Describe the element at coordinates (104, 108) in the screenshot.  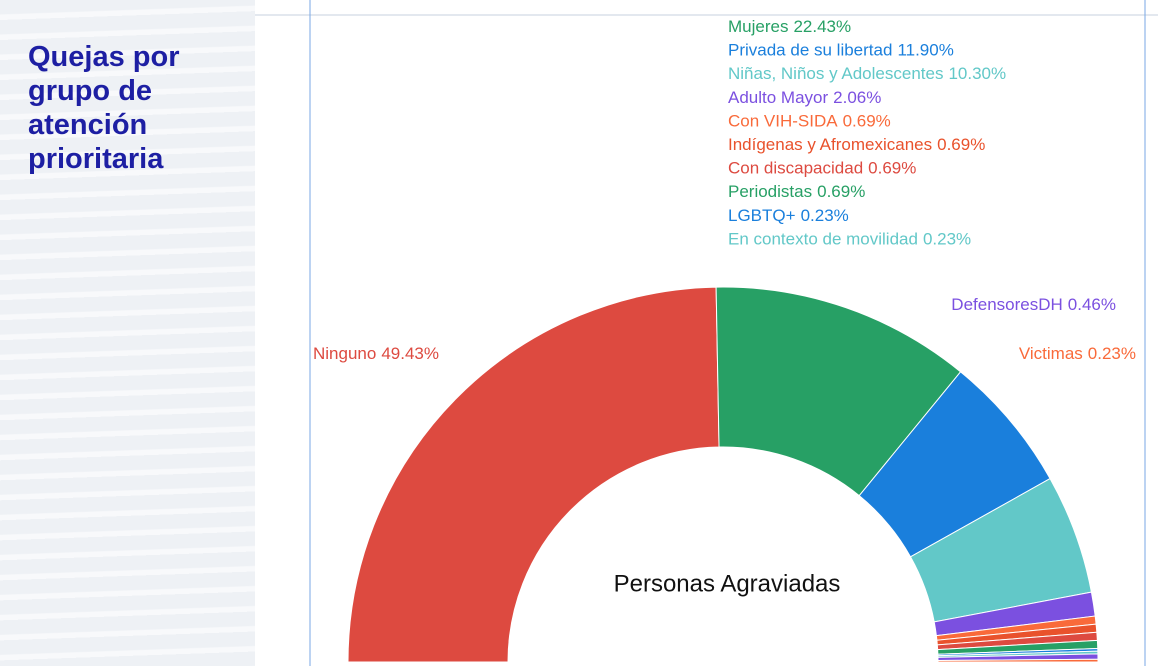
I see `panel-title: Quejas por grupo de atención prioritaria` at that location.